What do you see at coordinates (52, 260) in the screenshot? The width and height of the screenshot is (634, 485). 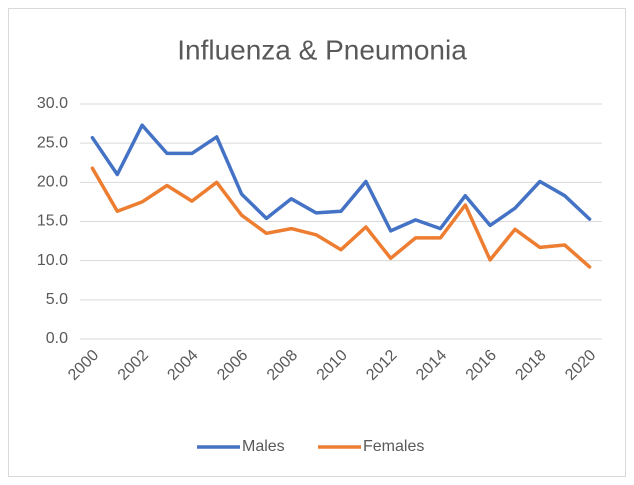 I see `y-tick-label: 10.0` at bounding box center [52, 260].